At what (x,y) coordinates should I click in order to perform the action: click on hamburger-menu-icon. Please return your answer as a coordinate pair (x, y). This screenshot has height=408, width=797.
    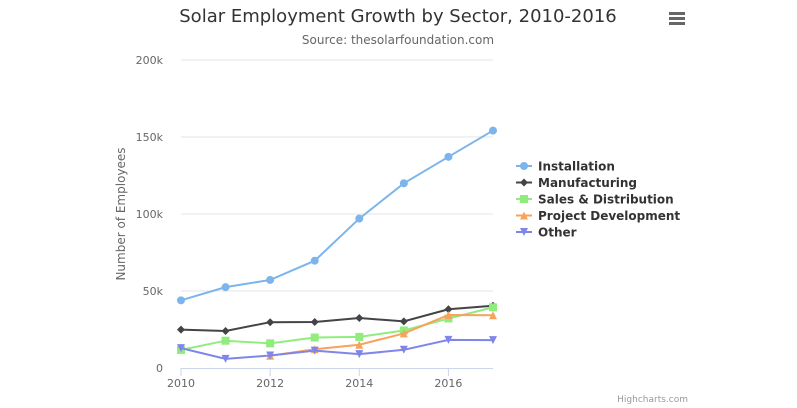
    Looking at the image, I should click on (677, 18).